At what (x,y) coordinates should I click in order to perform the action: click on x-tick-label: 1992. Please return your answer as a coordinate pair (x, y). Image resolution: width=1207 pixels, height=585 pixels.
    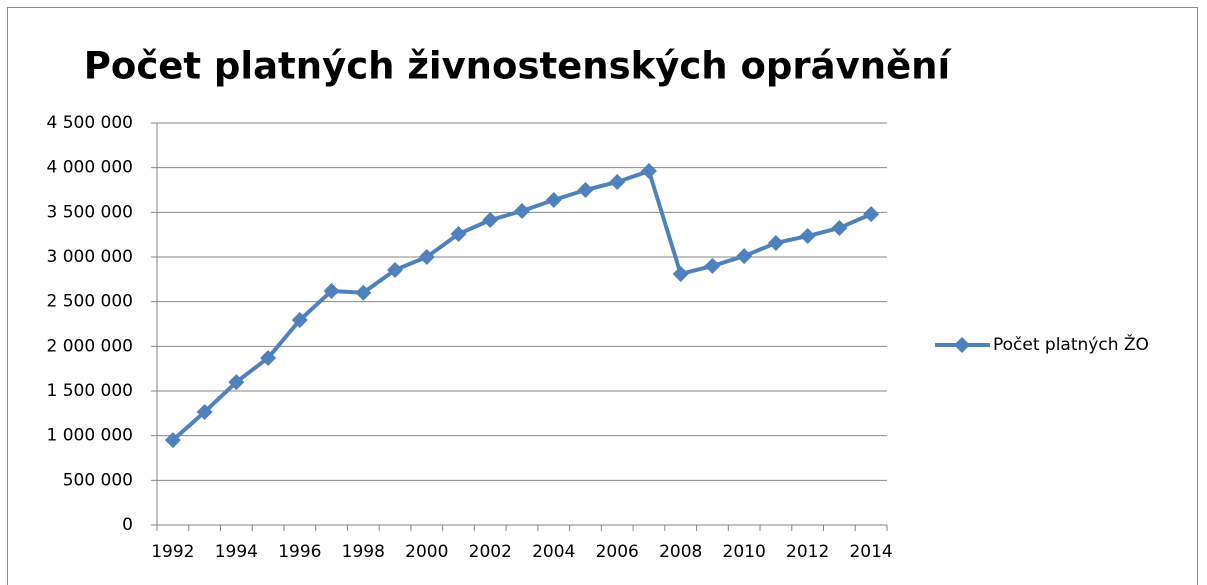
    Looking at the image, I should click on (172, 552).